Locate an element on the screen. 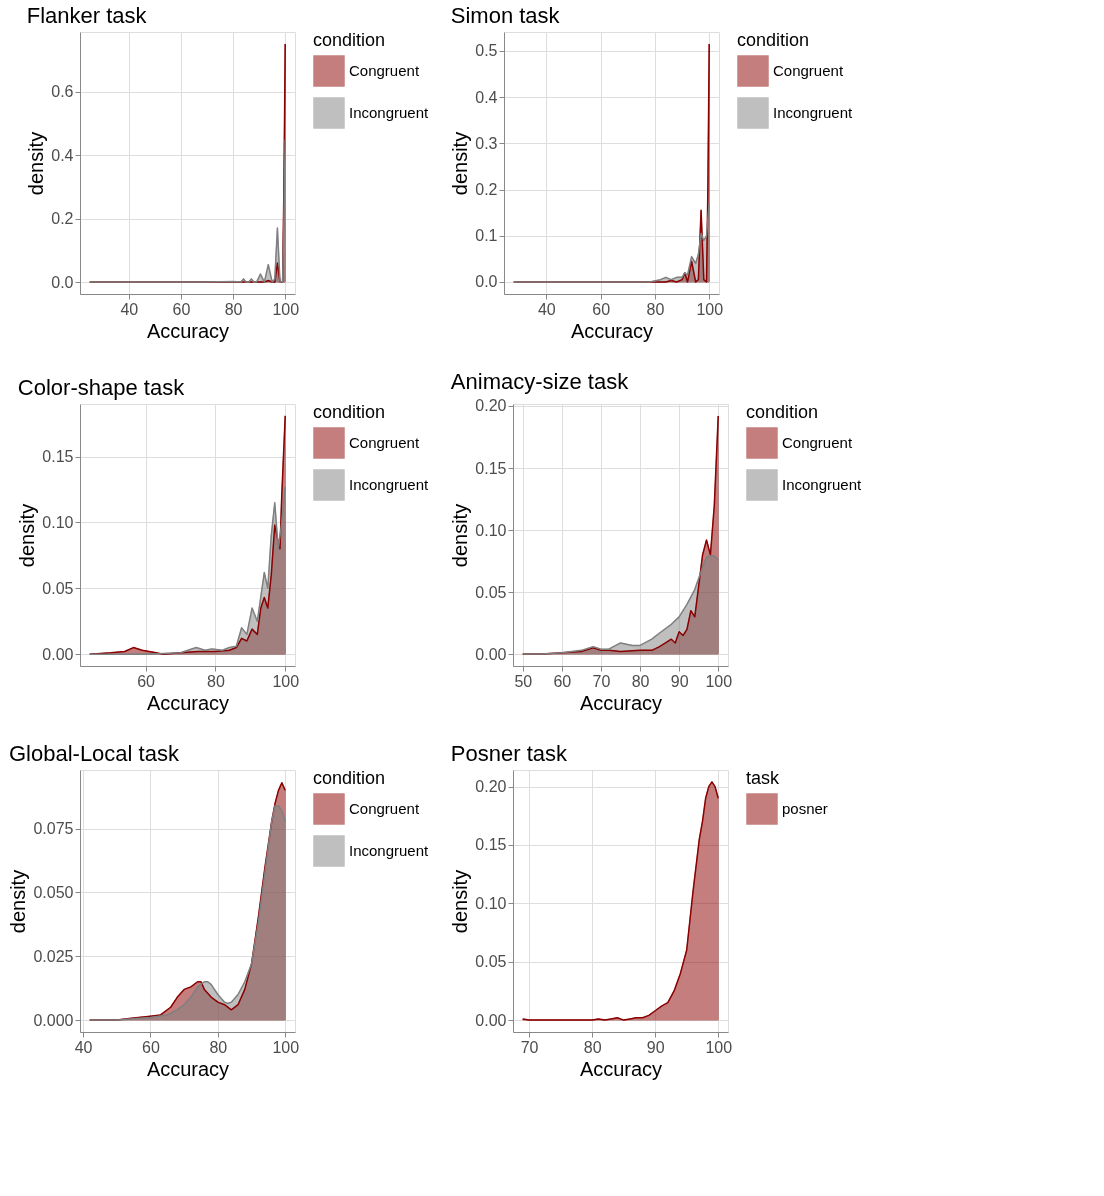 This screenshot has width=1104, height=1196. chart-title: Posner task is located at coordinates (509, 753).